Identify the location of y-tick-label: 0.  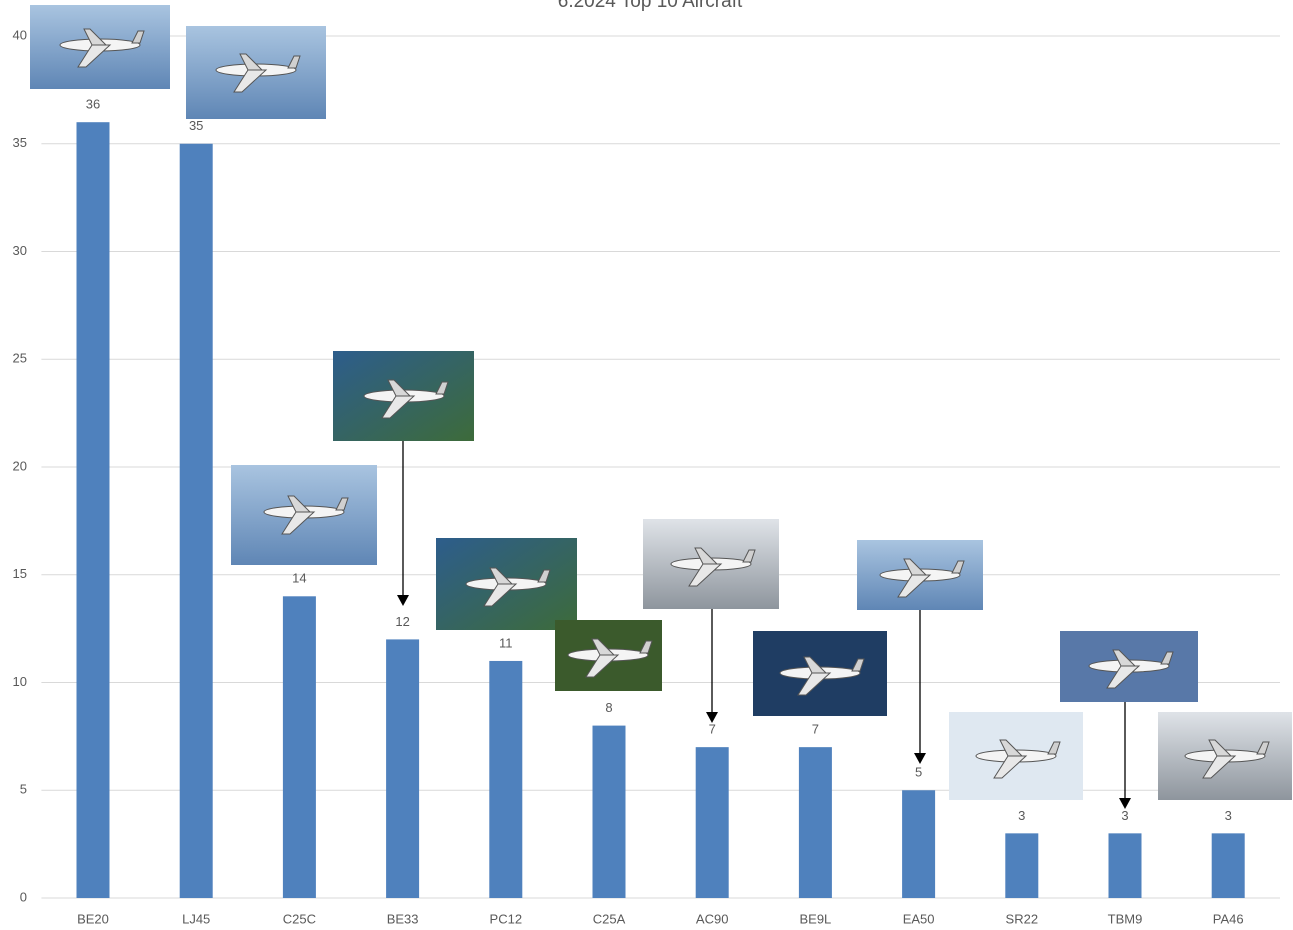
(23, 896).